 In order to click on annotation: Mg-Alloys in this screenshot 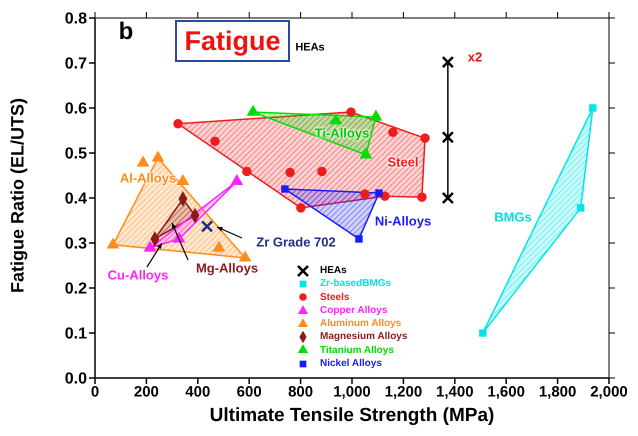, I will do `click(227, 268)`.